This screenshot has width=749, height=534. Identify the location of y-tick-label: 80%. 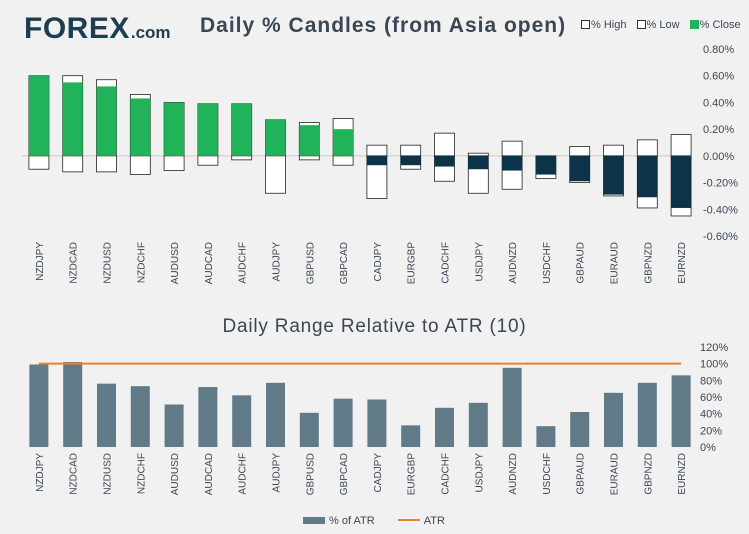
(711, 381).